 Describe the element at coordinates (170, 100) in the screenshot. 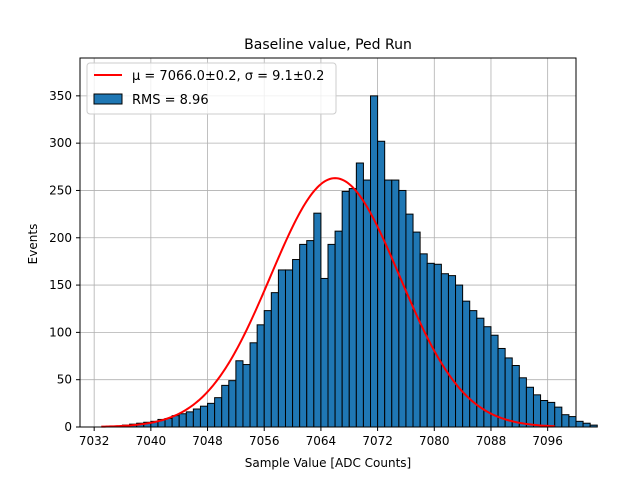

I see `legend-rms-label: RMS = 8.96` at that location.